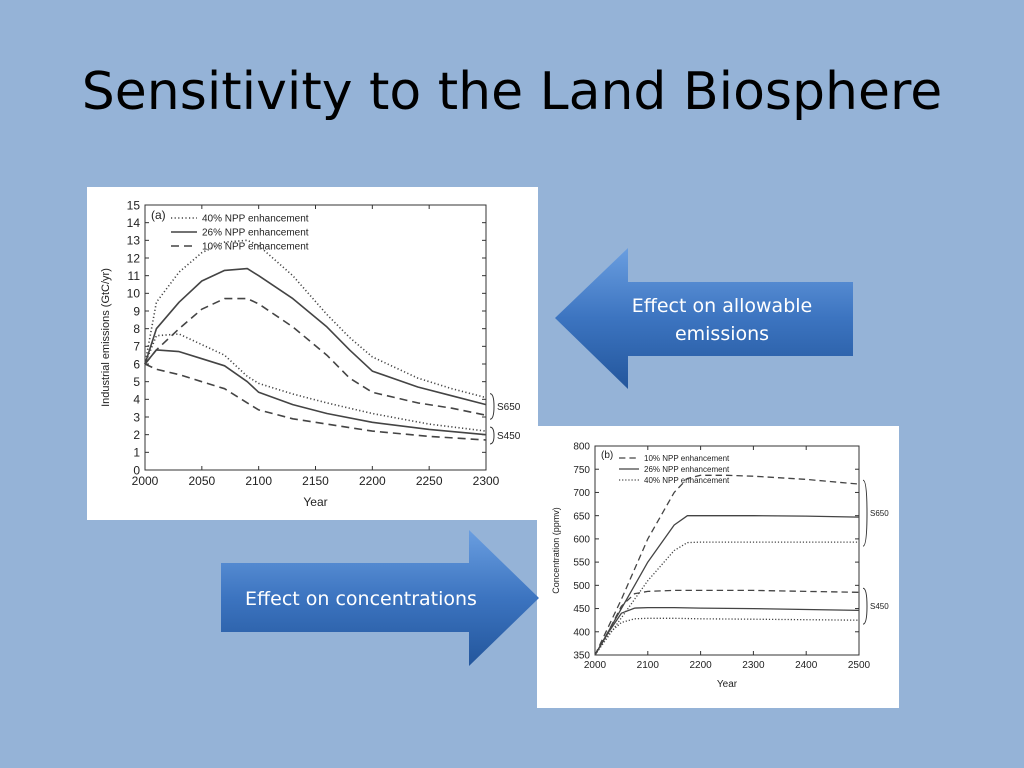 Image resolution: width=1024 pixels, height=768 pixels. What do you see at coordinates (581, 632) in the screenshot?
I see `y-tick-label: 400` at bounding box center [581, 632].